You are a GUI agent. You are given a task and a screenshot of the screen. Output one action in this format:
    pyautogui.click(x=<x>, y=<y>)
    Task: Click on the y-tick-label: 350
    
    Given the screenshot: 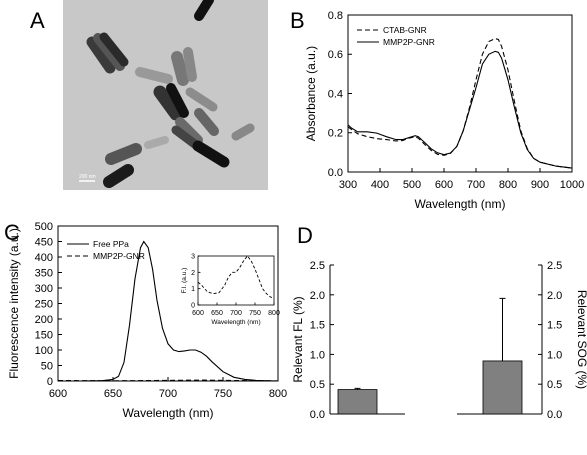 What is the action you would take?
    pyautogui.click(x=44, y=273)
    